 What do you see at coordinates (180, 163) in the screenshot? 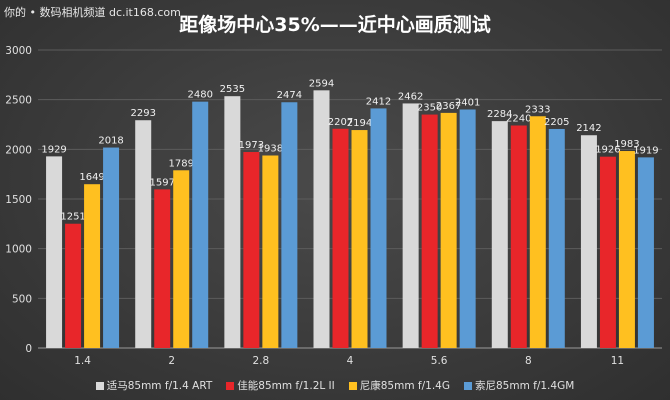
I see `data-label: 1789` at bounding box center [180, 163].